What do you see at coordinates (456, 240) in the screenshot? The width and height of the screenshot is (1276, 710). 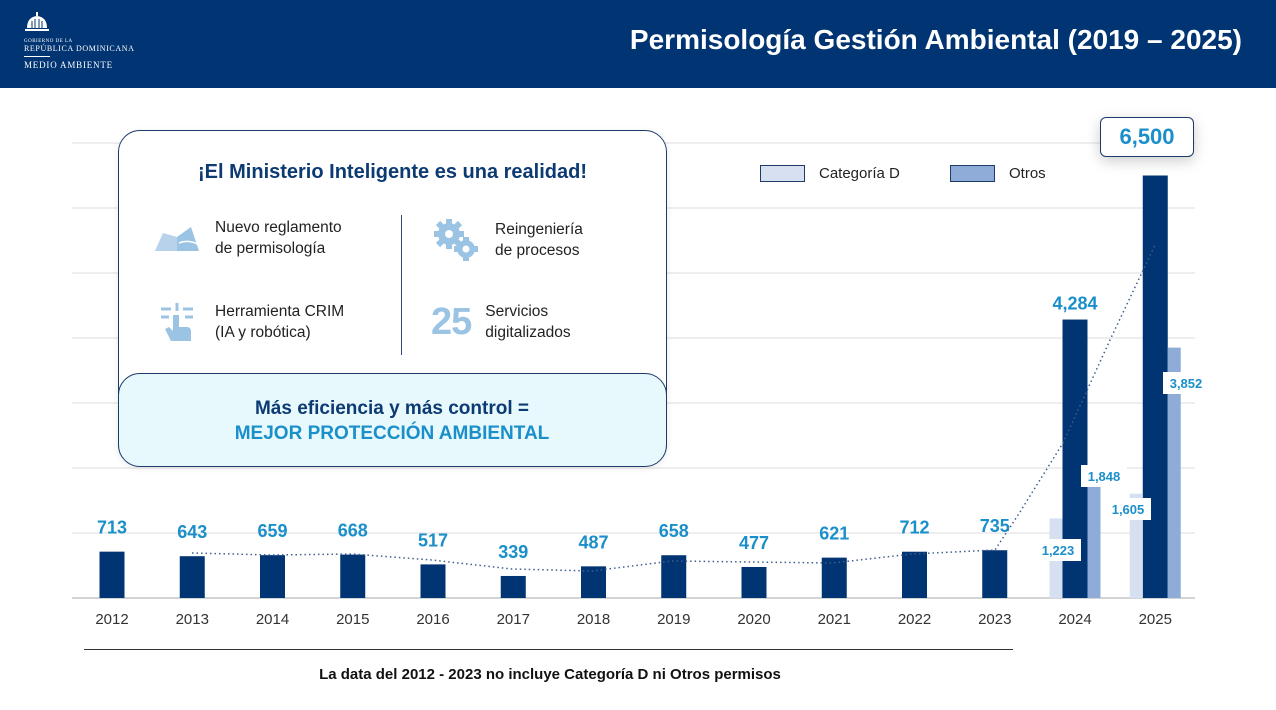 I see `gears-icon` at bounding box center [456, 240].